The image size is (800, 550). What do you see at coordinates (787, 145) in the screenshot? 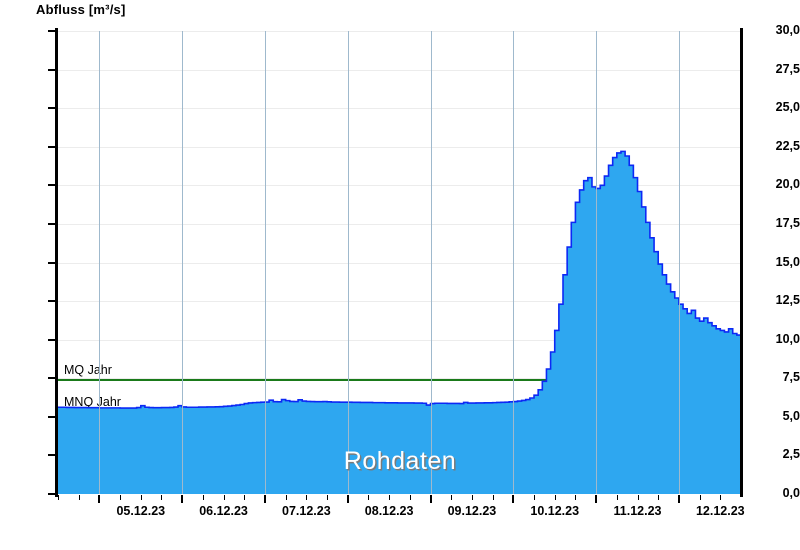
I see `y-tick-label: 22,5` at bounding box center [787, 145].